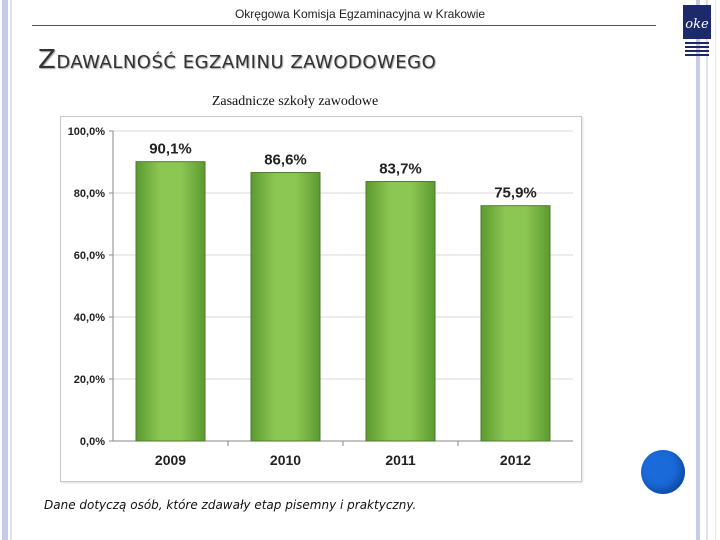 The height and width of the screenshot is (540, 720). What do you see at coordinates (89, 256) in the screenshot?
I see `y-tick-label: 60,0%` at bounding box center [89, 256].